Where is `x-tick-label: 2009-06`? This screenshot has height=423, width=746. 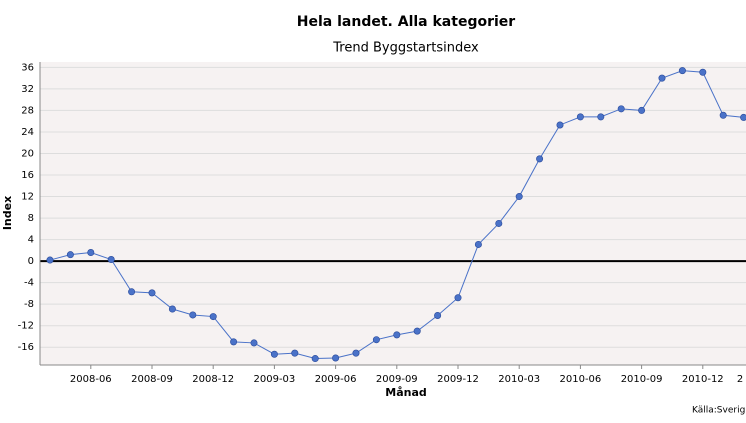 x-tick-label: 2009-06 is located at coordinates (336, 379).